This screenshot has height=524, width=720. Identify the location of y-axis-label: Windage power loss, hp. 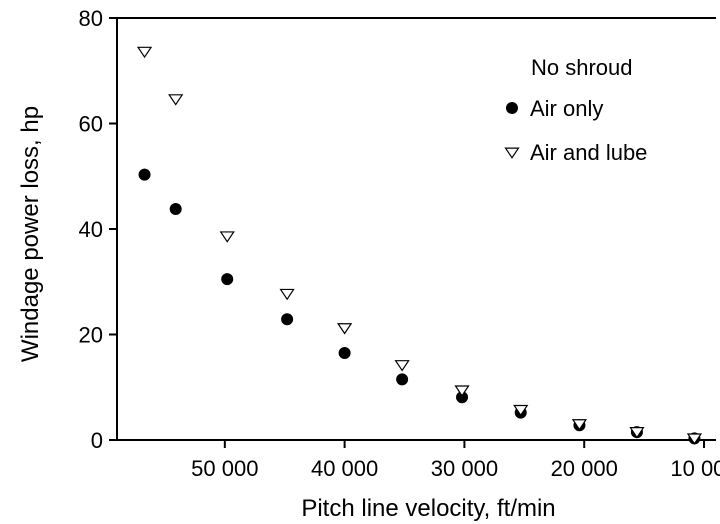
(30, 234).